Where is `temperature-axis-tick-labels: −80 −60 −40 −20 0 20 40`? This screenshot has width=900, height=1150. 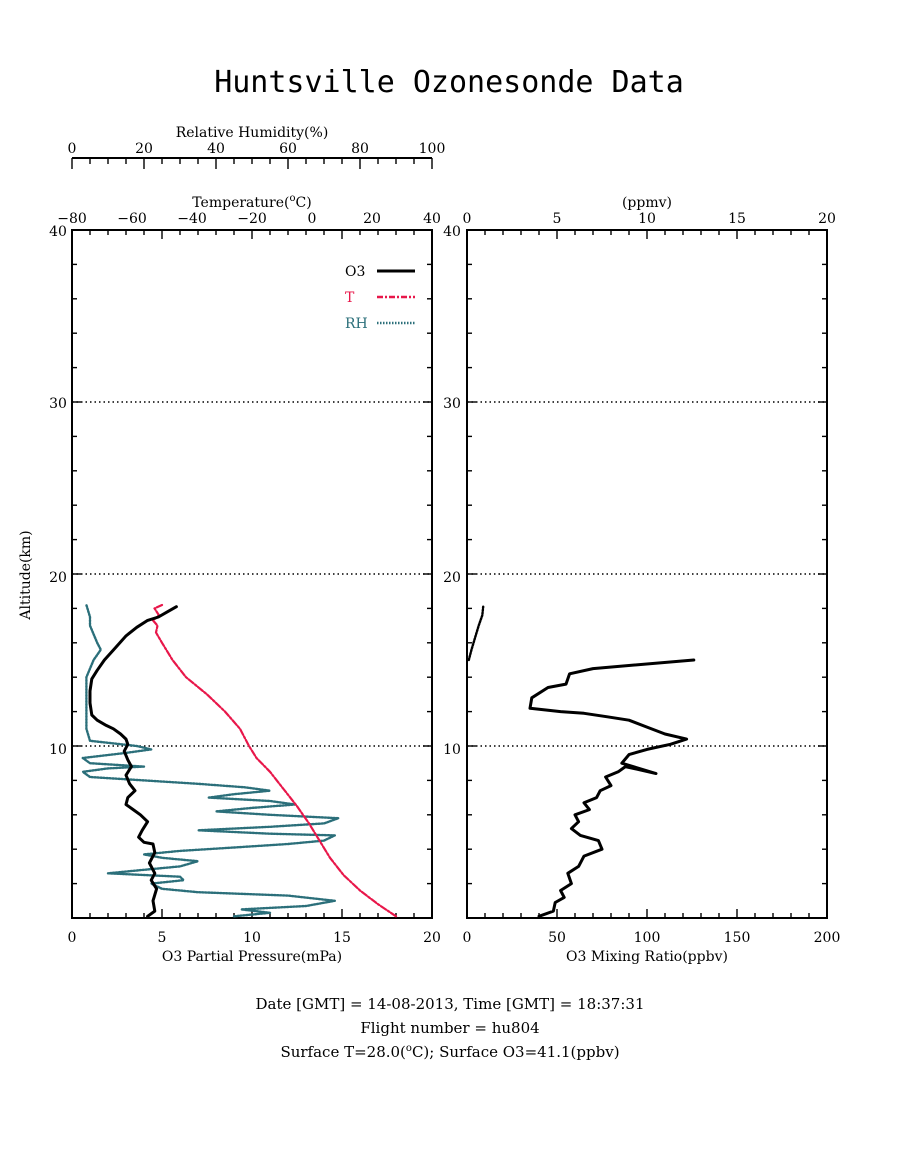
temperature-axis-tick-labels: −80 −60 −40 −20 0 20 40 is located at coordinates (249, 219).